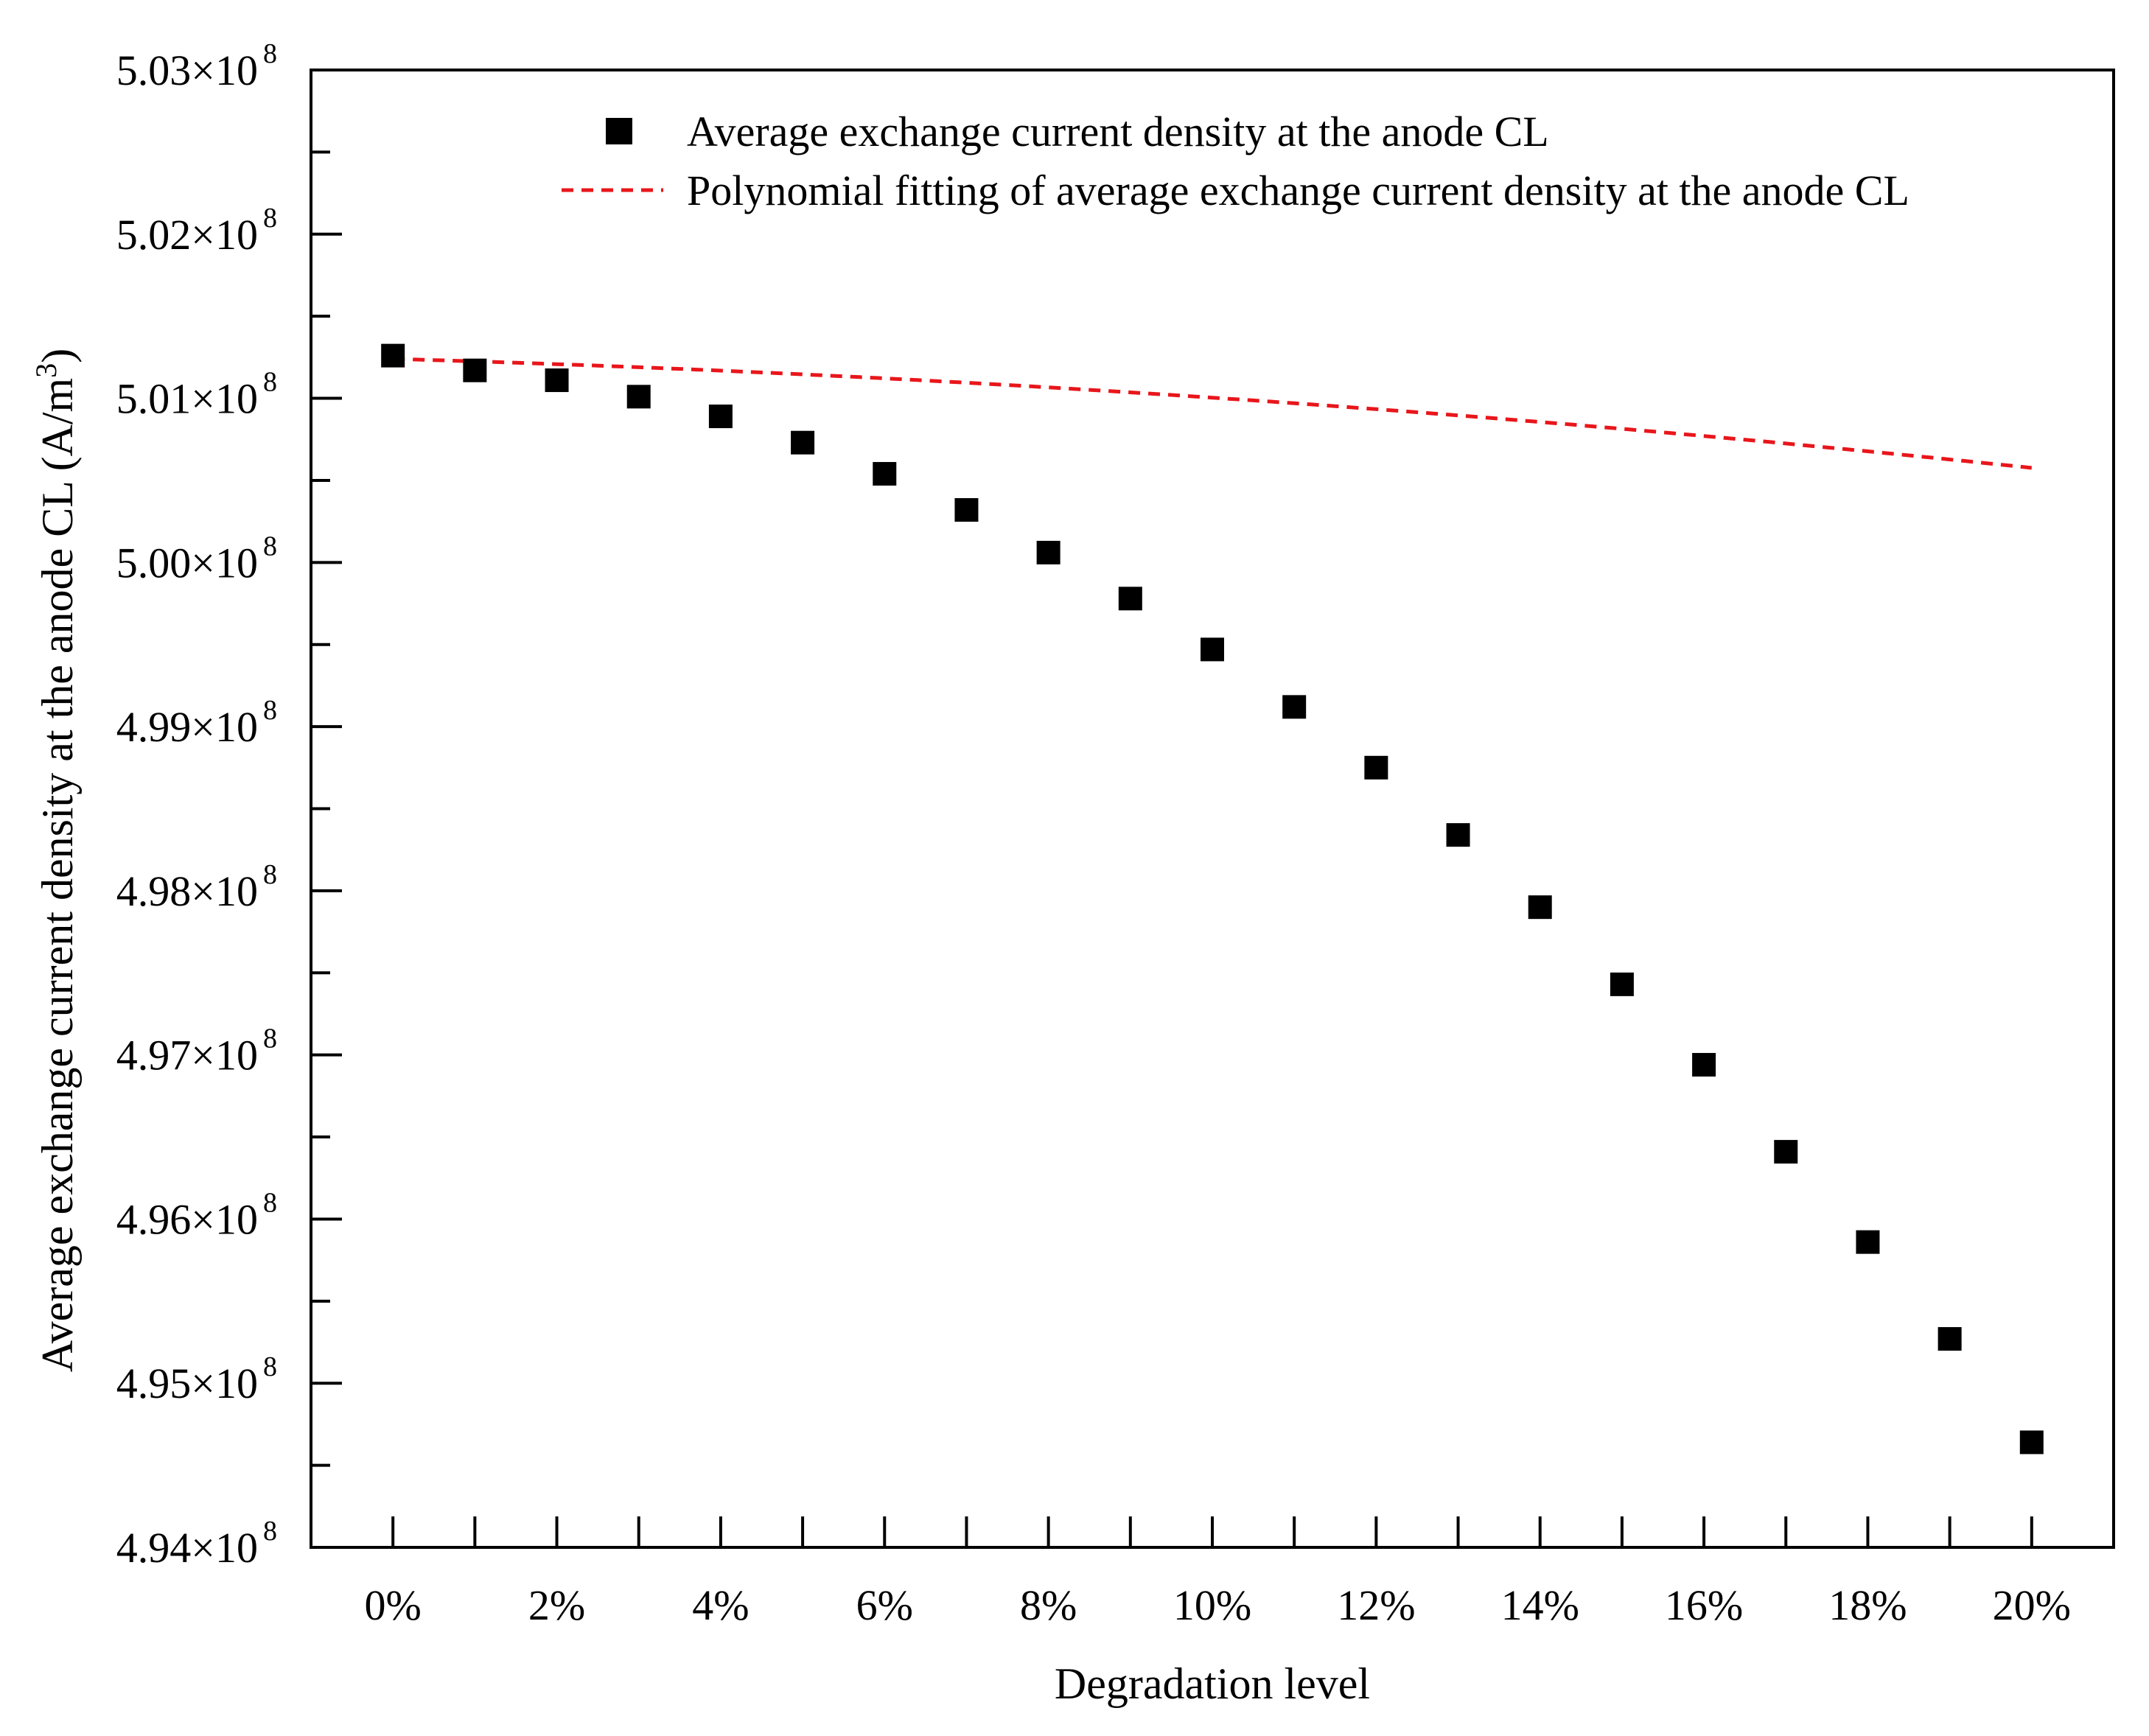 Image resolution: width=2149 pixels, height=1736 pixels. Describe the element at coordinates (619, 131) in the screenshot. I see `legend-marker-square` at that location.